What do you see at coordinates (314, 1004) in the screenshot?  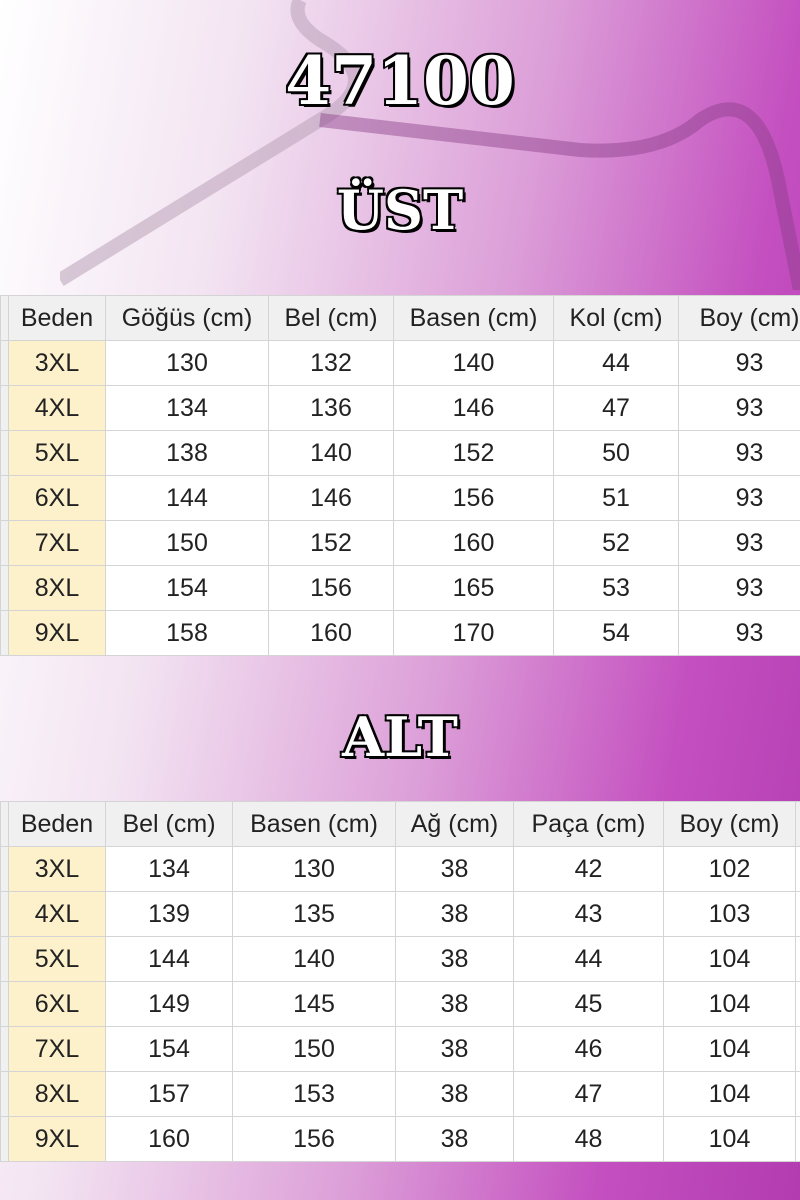 I see `value-cell: 145` at bounding box center [314, 1004].